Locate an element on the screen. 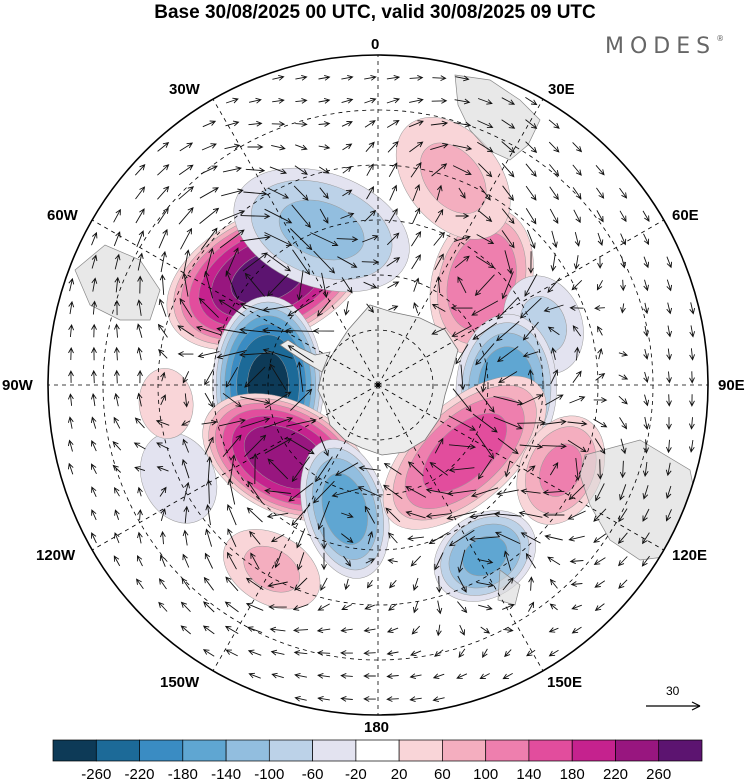 The width and height of the screenshot is (750, 783). brand-text: MODES is located at coordinates (661, 46).